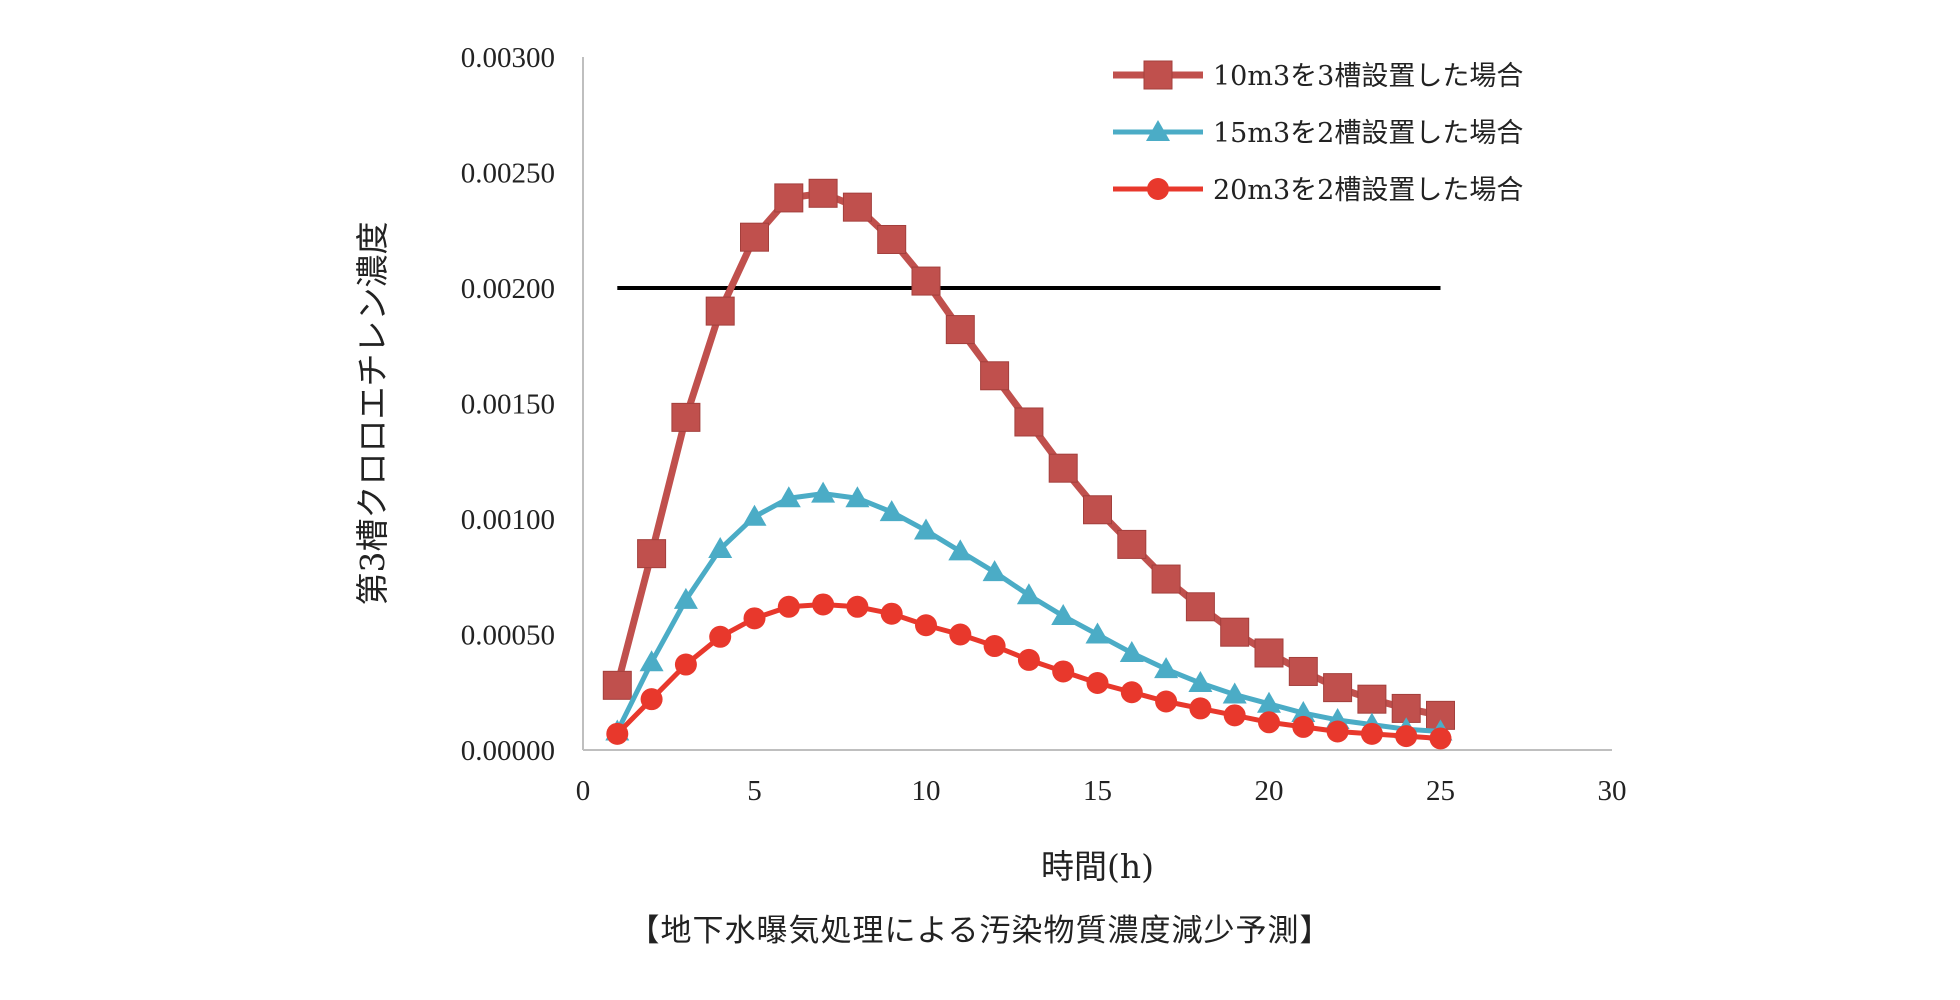 This screenshot has height=1000, width=1960. I want to click on legend: 10m3を3槽設置した場合 15m3を2槽設置した場合 20m3を2槽設置した場合, so click(1318, 133).